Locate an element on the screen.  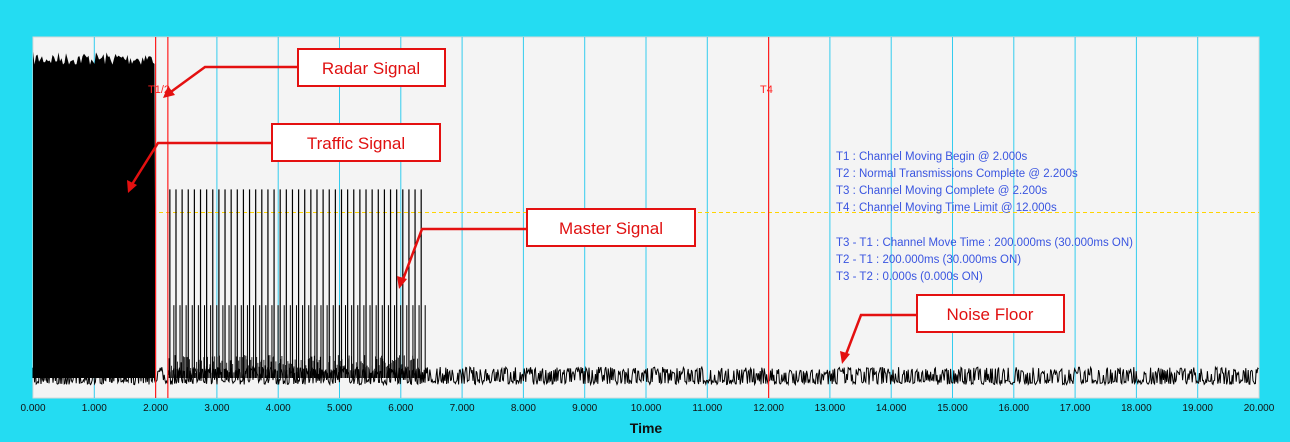
x-tick-label: 4.000 is located at coordinates (278, 408).